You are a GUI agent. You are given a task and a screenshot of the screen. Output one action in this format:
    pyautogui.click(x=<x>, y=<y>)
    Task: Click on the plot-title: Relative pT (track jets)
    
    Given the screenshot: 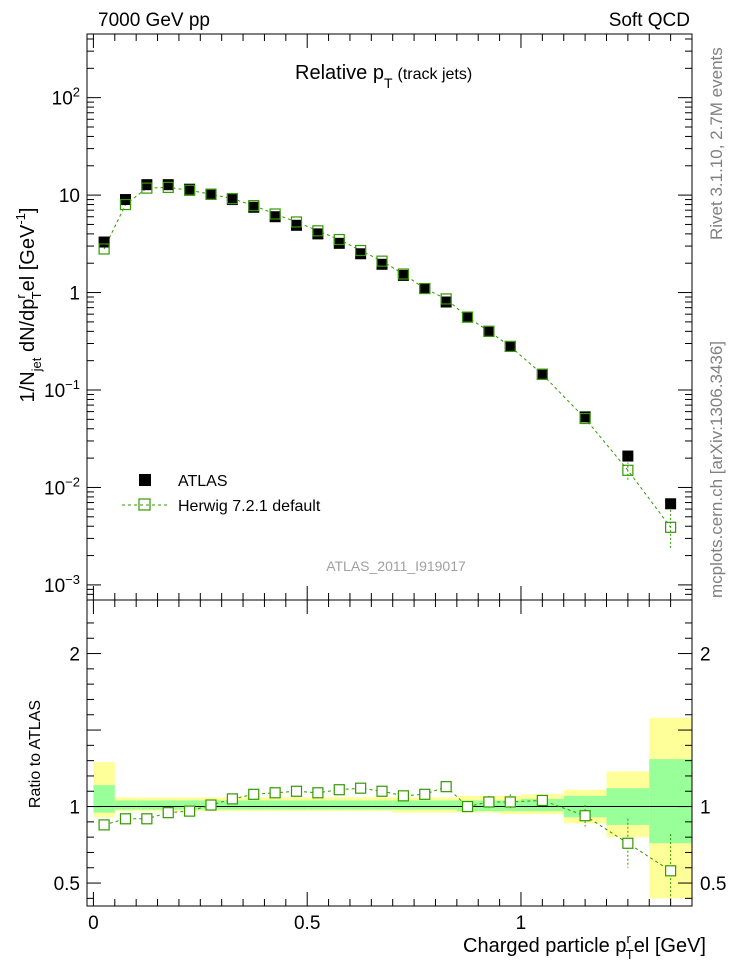 What is the action you would take?
    pyautogui.click(x=383, y=76)
    